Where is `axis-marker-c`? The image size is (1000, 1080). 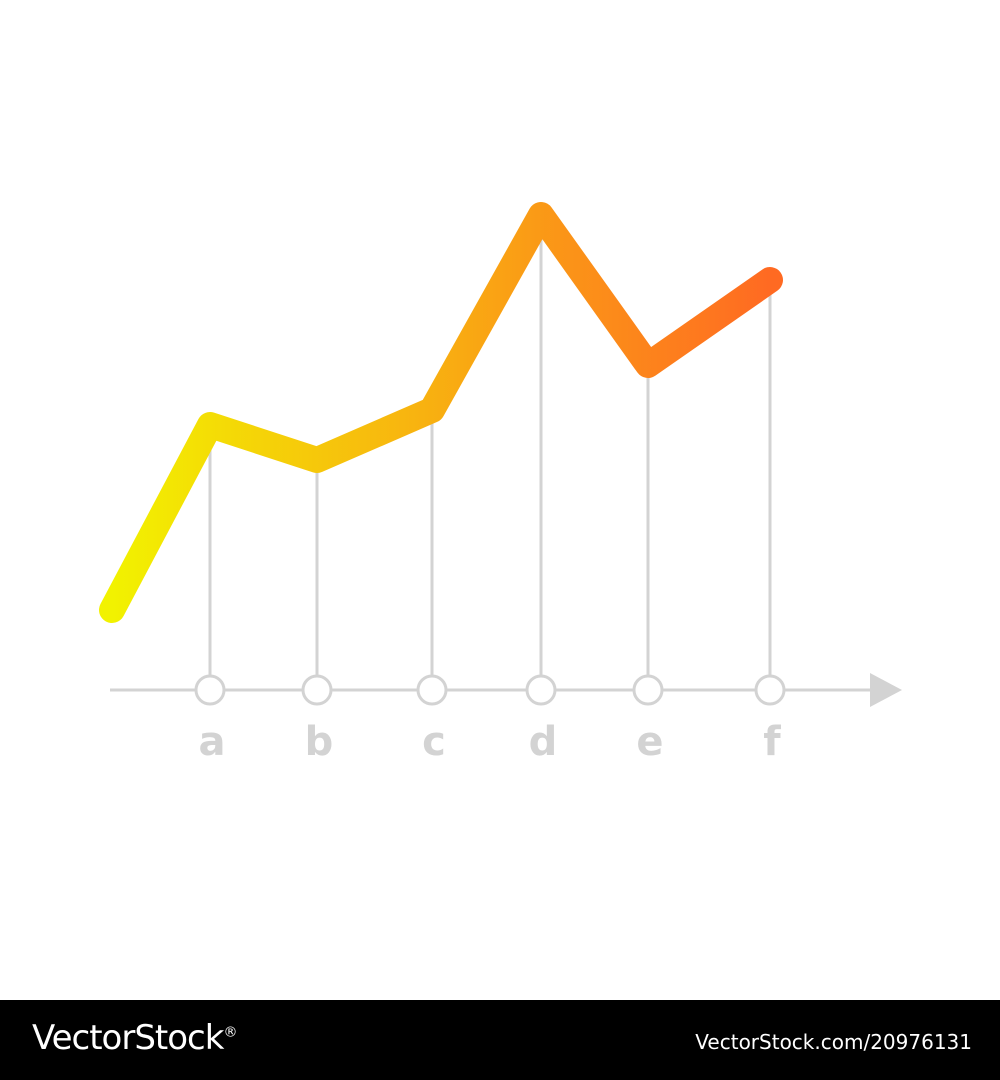
axis-marker-c is located at coordinates (432, 690).